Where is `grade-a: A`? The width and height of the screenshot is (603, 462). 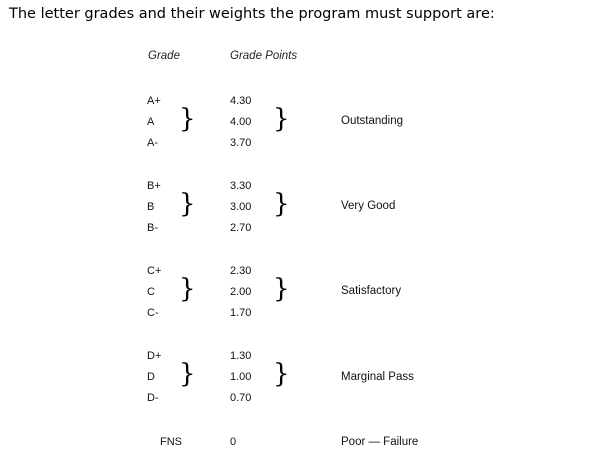
grade-a: A is located at coordinates (151, 122).